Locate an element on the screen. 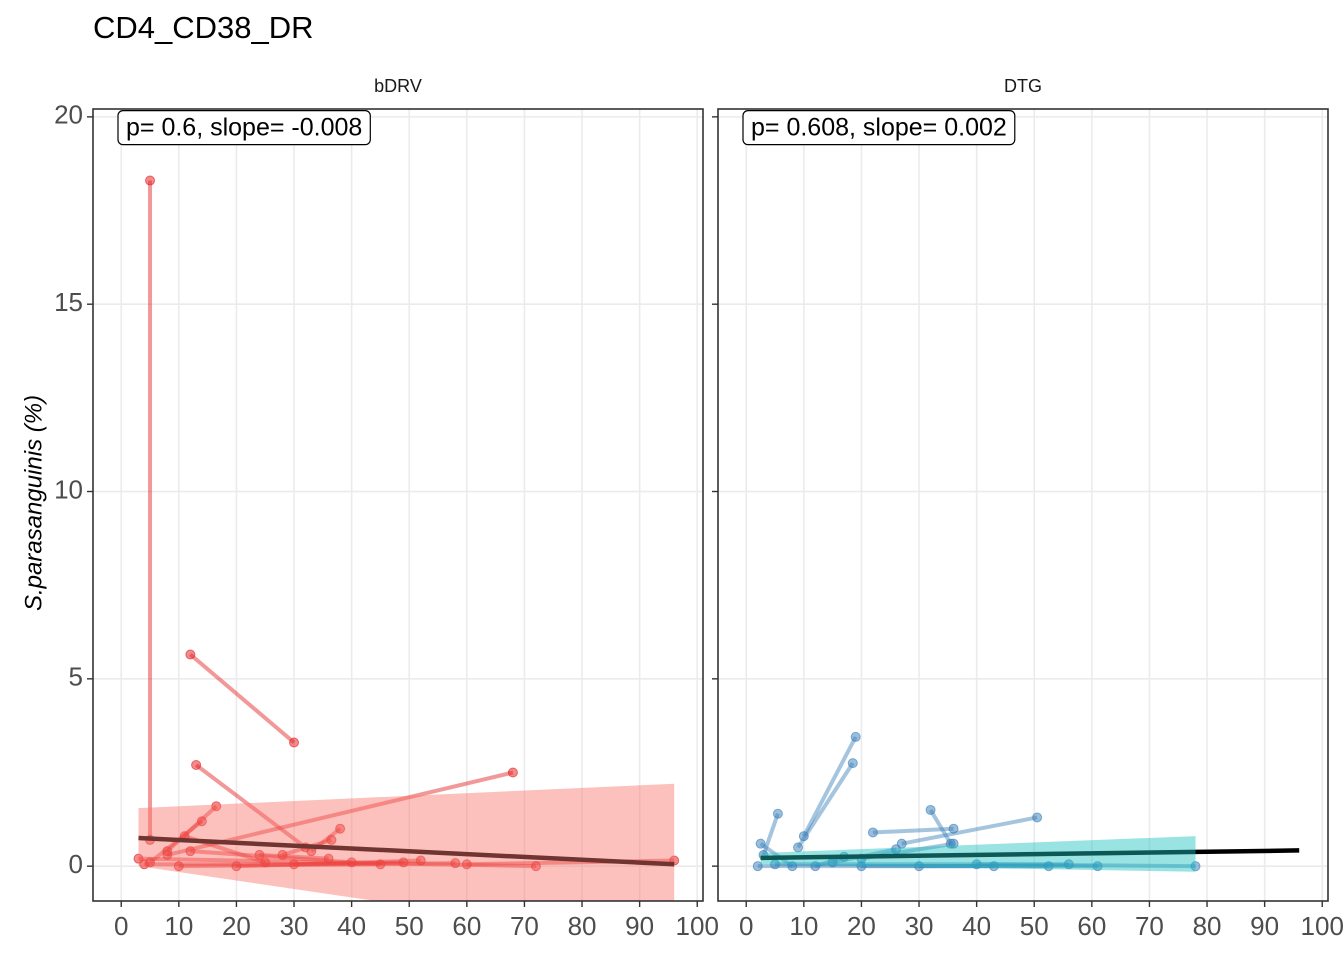  y-tick-label: 15 is located at coordinates (68, 302).